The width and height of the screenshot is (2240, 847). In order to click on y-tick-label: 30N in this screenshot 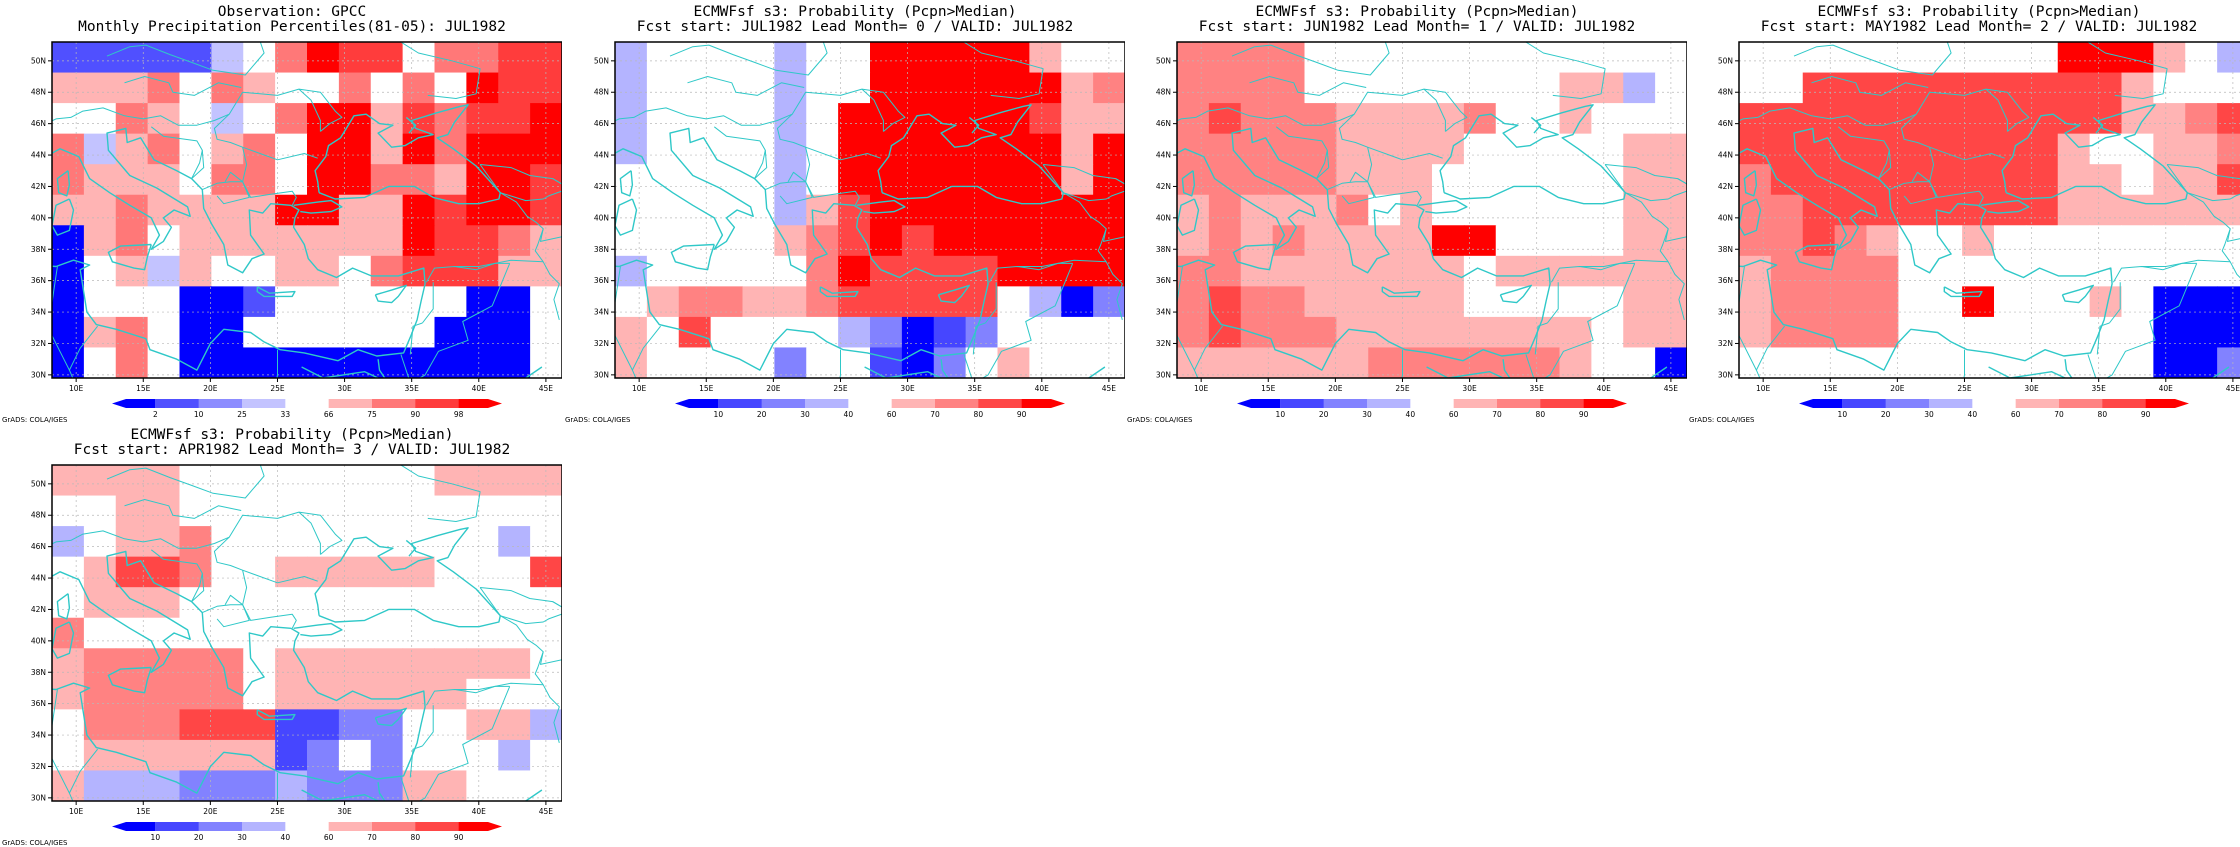, I will do `click(1163, 374)`.